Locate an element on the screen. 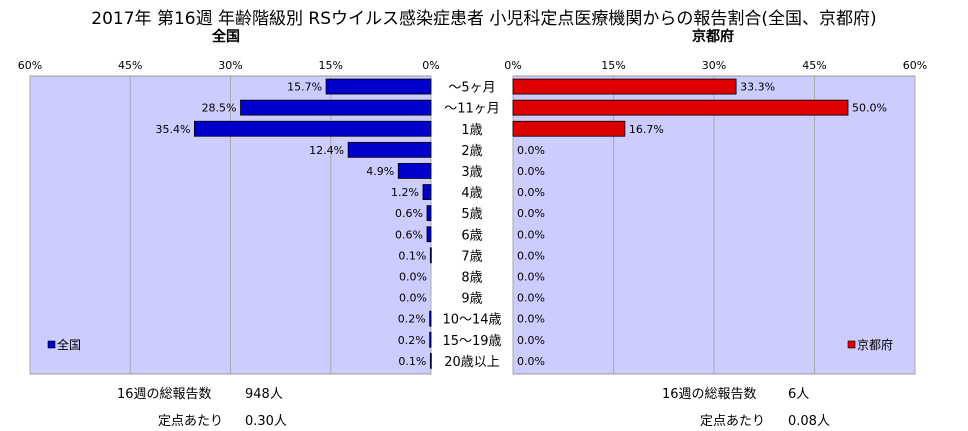 The height and width of the screenshot is (431, 968). category-label: 10～14歳 is located at coordinates (471, 320).